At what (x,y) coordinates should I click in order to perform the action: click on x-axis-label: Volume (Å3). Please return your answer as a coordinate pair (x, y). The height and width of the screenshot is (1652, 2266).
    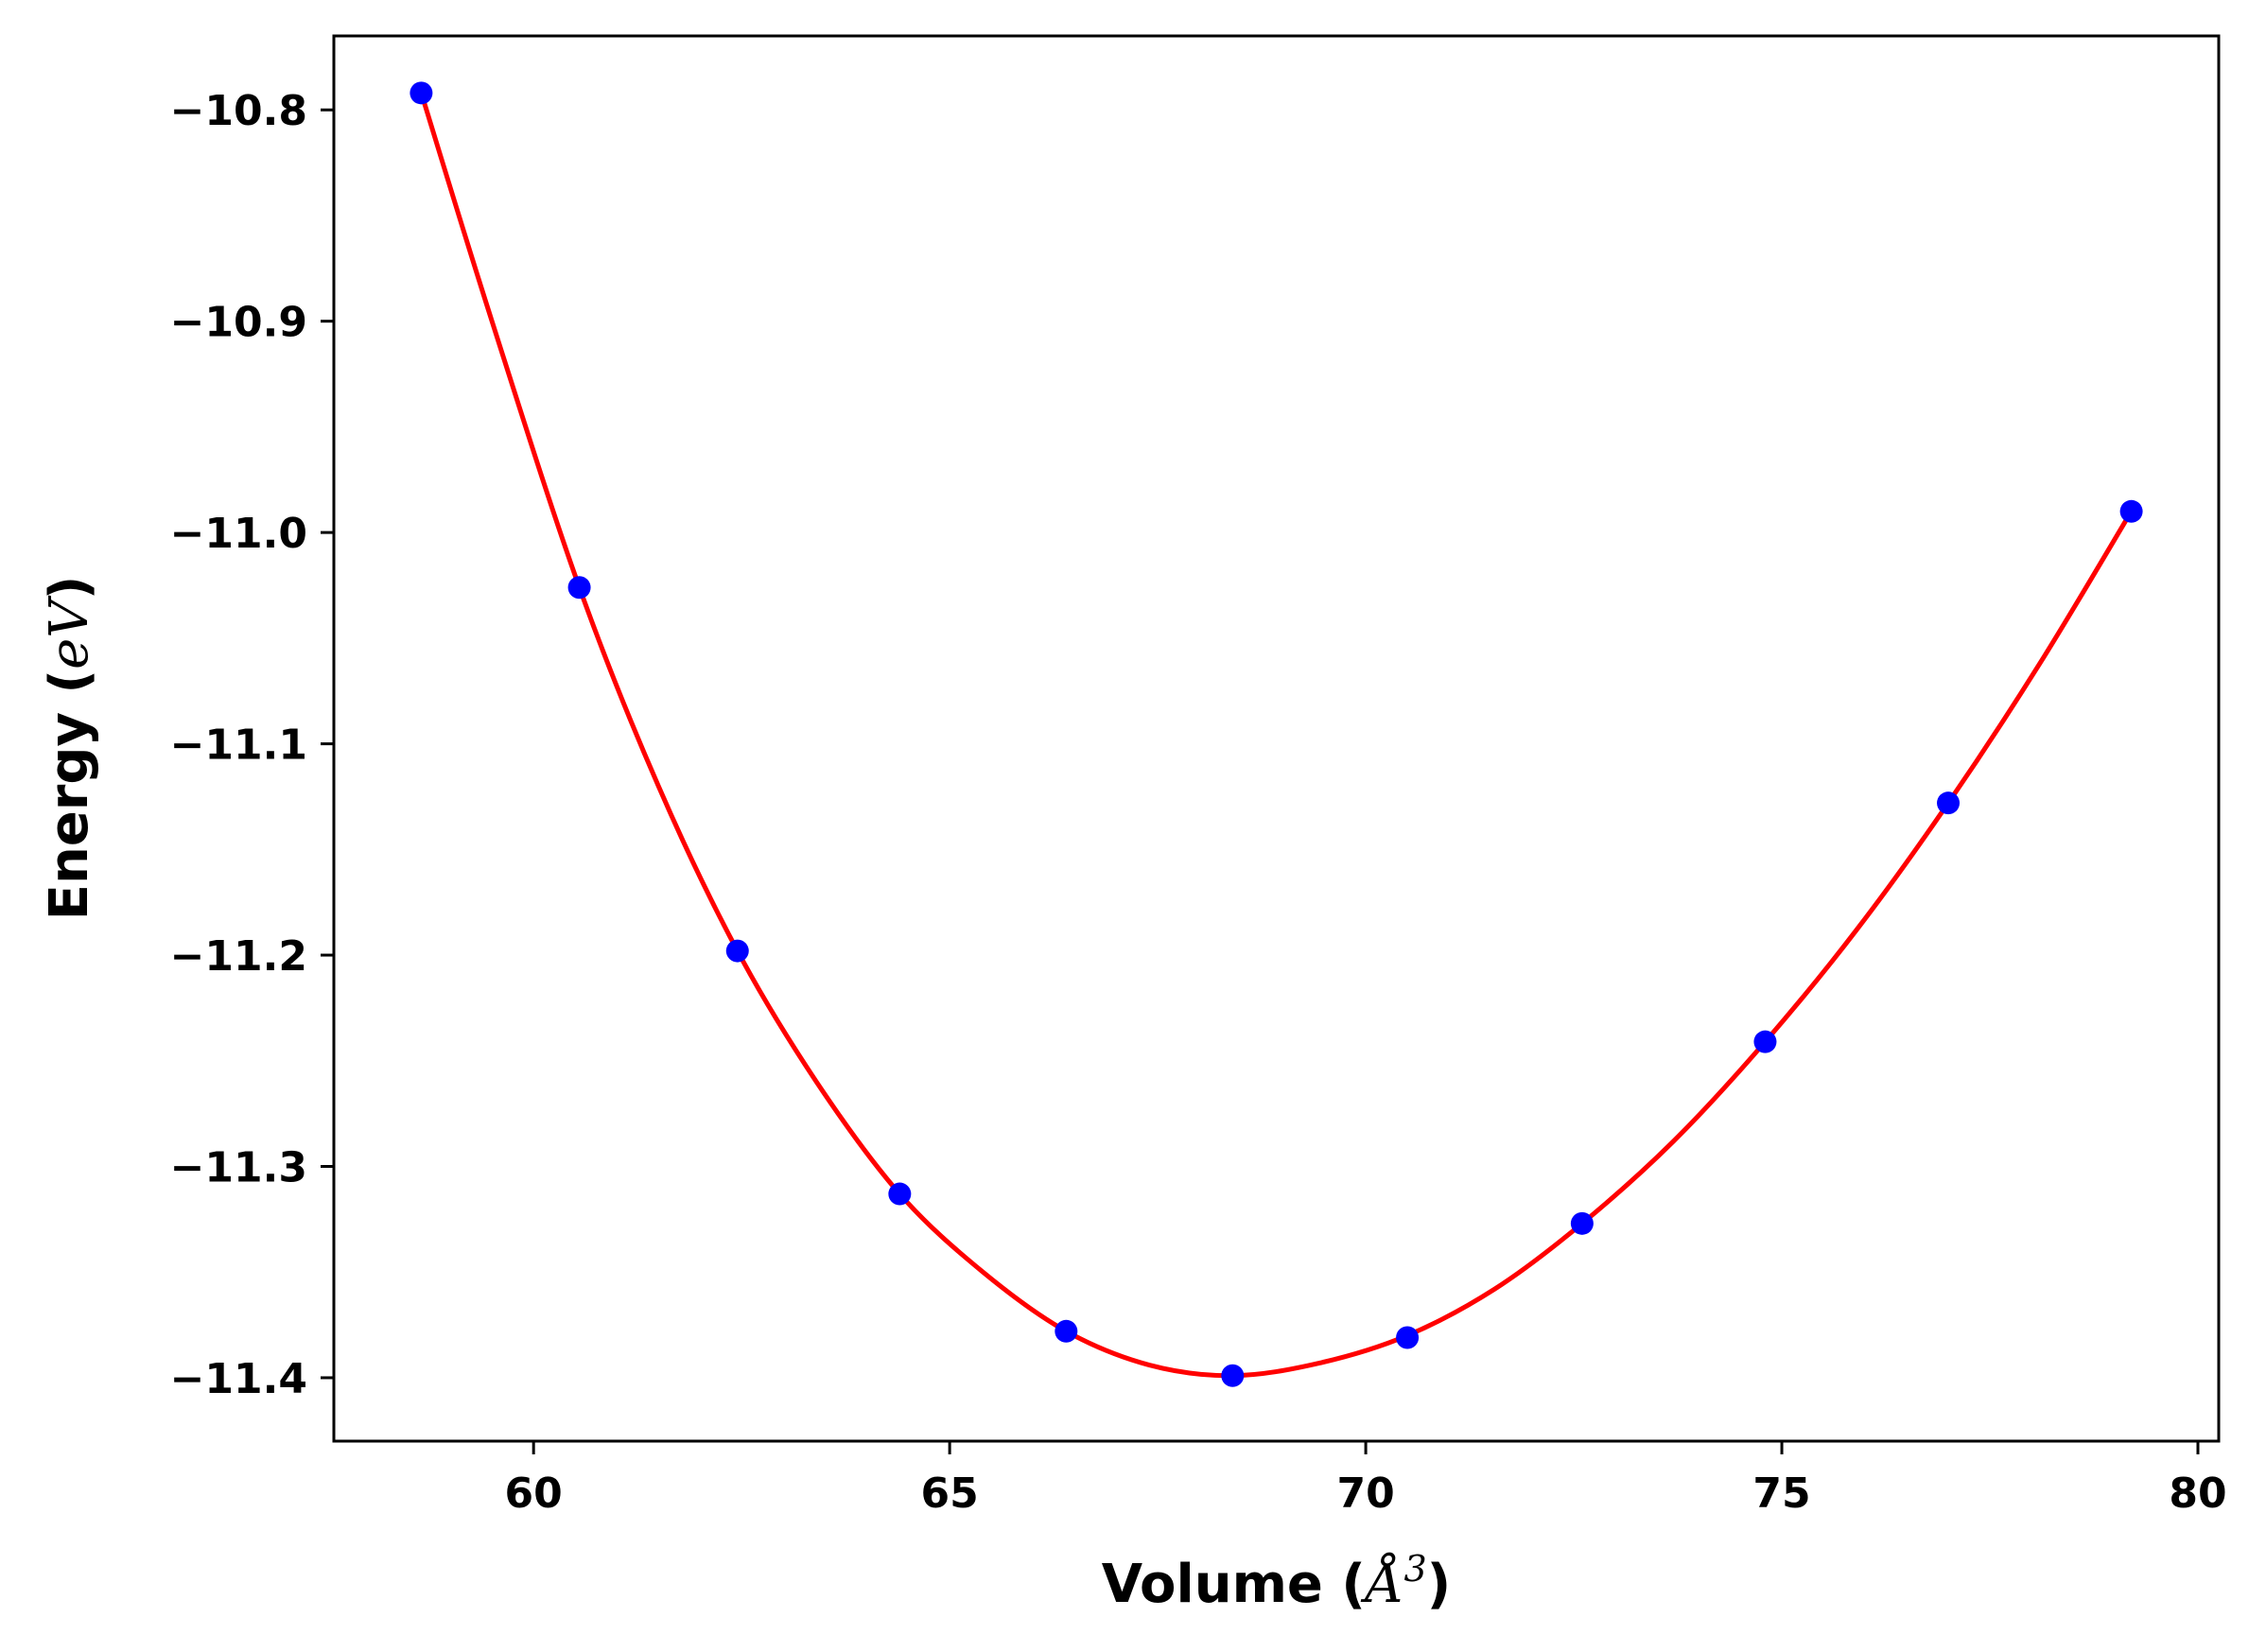
    Looking at the image, I should click on (1277, 1582).